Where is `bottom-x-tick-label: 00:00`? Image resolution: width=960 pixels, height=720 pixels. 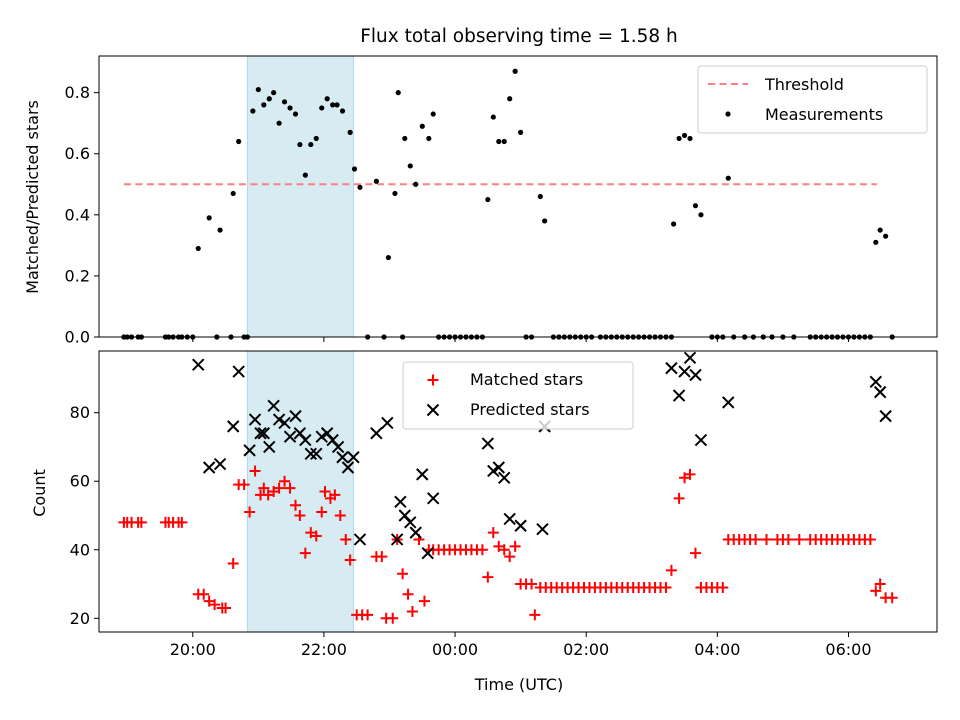
bottom-x-tick-label: 00:00 is located at coordinates (455, 649).